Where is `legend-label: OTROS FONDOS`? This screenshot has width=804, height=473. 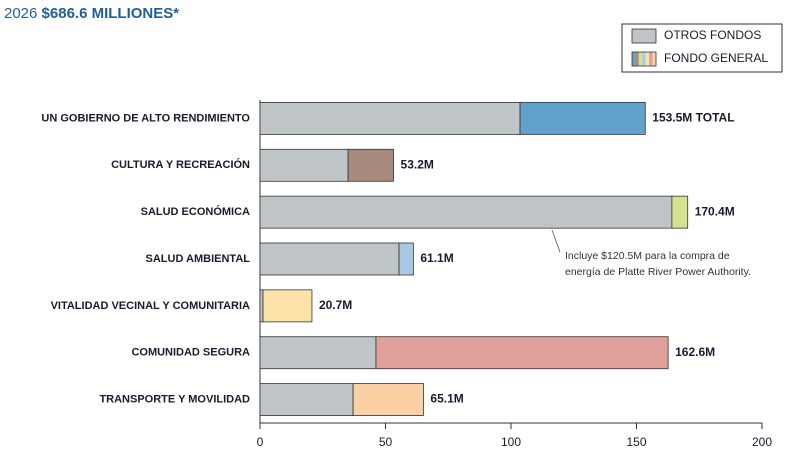 legend-label: OTROS FONDOS is located at coordinates (712, 35).